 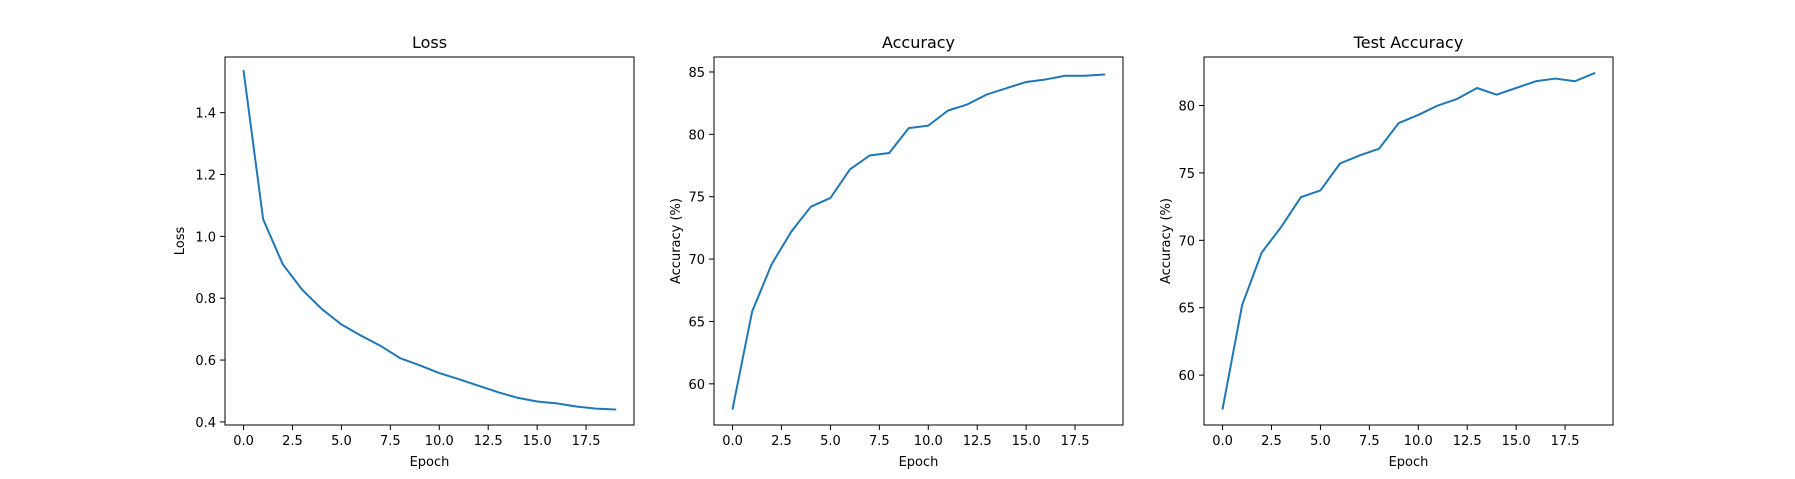 I want to click on y-tick-label: 0.4, so click(x=205, y=423).